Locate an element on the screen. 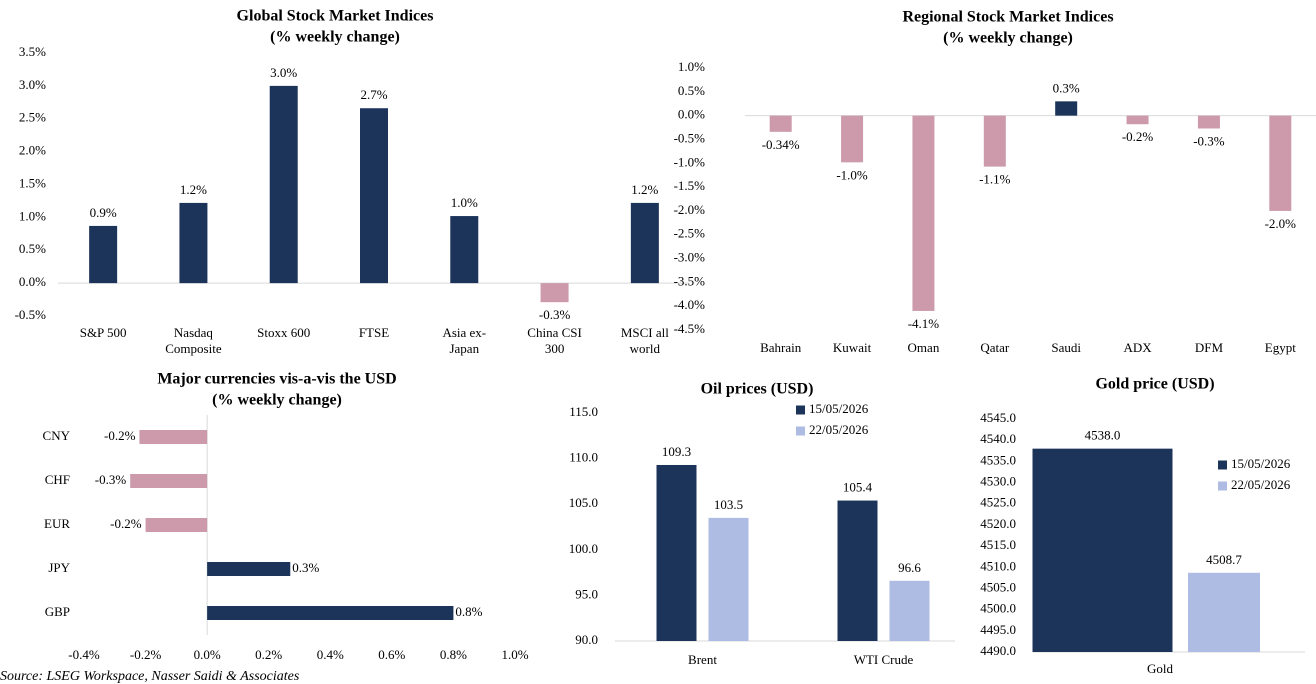 The width and height of the screenshot is (1316, 684). y-tick-label: 4535.0 is located at coordinates (998, 459).